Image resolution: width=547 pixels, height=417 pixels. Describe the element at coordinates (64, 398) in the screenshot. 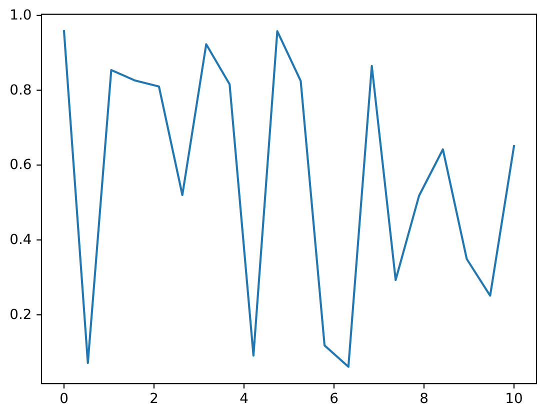

I see `x-tick-label: 0` at that location.